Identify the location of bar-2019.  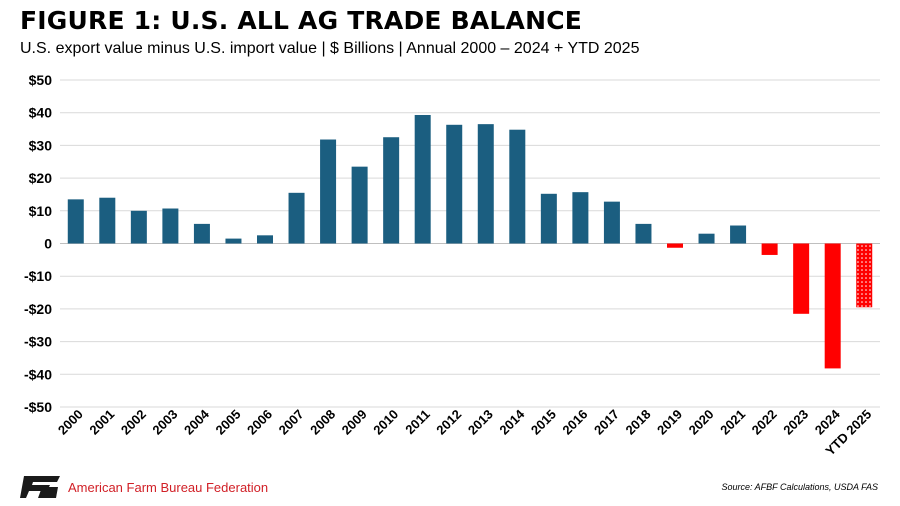
(675, 245).